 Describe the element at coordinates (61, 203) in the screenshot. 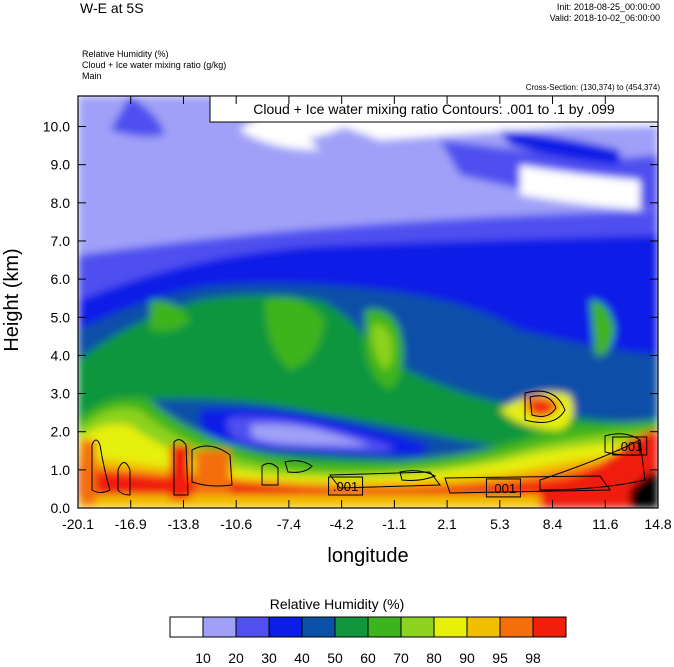

I see `y-tick-label: 8.0` at that location.